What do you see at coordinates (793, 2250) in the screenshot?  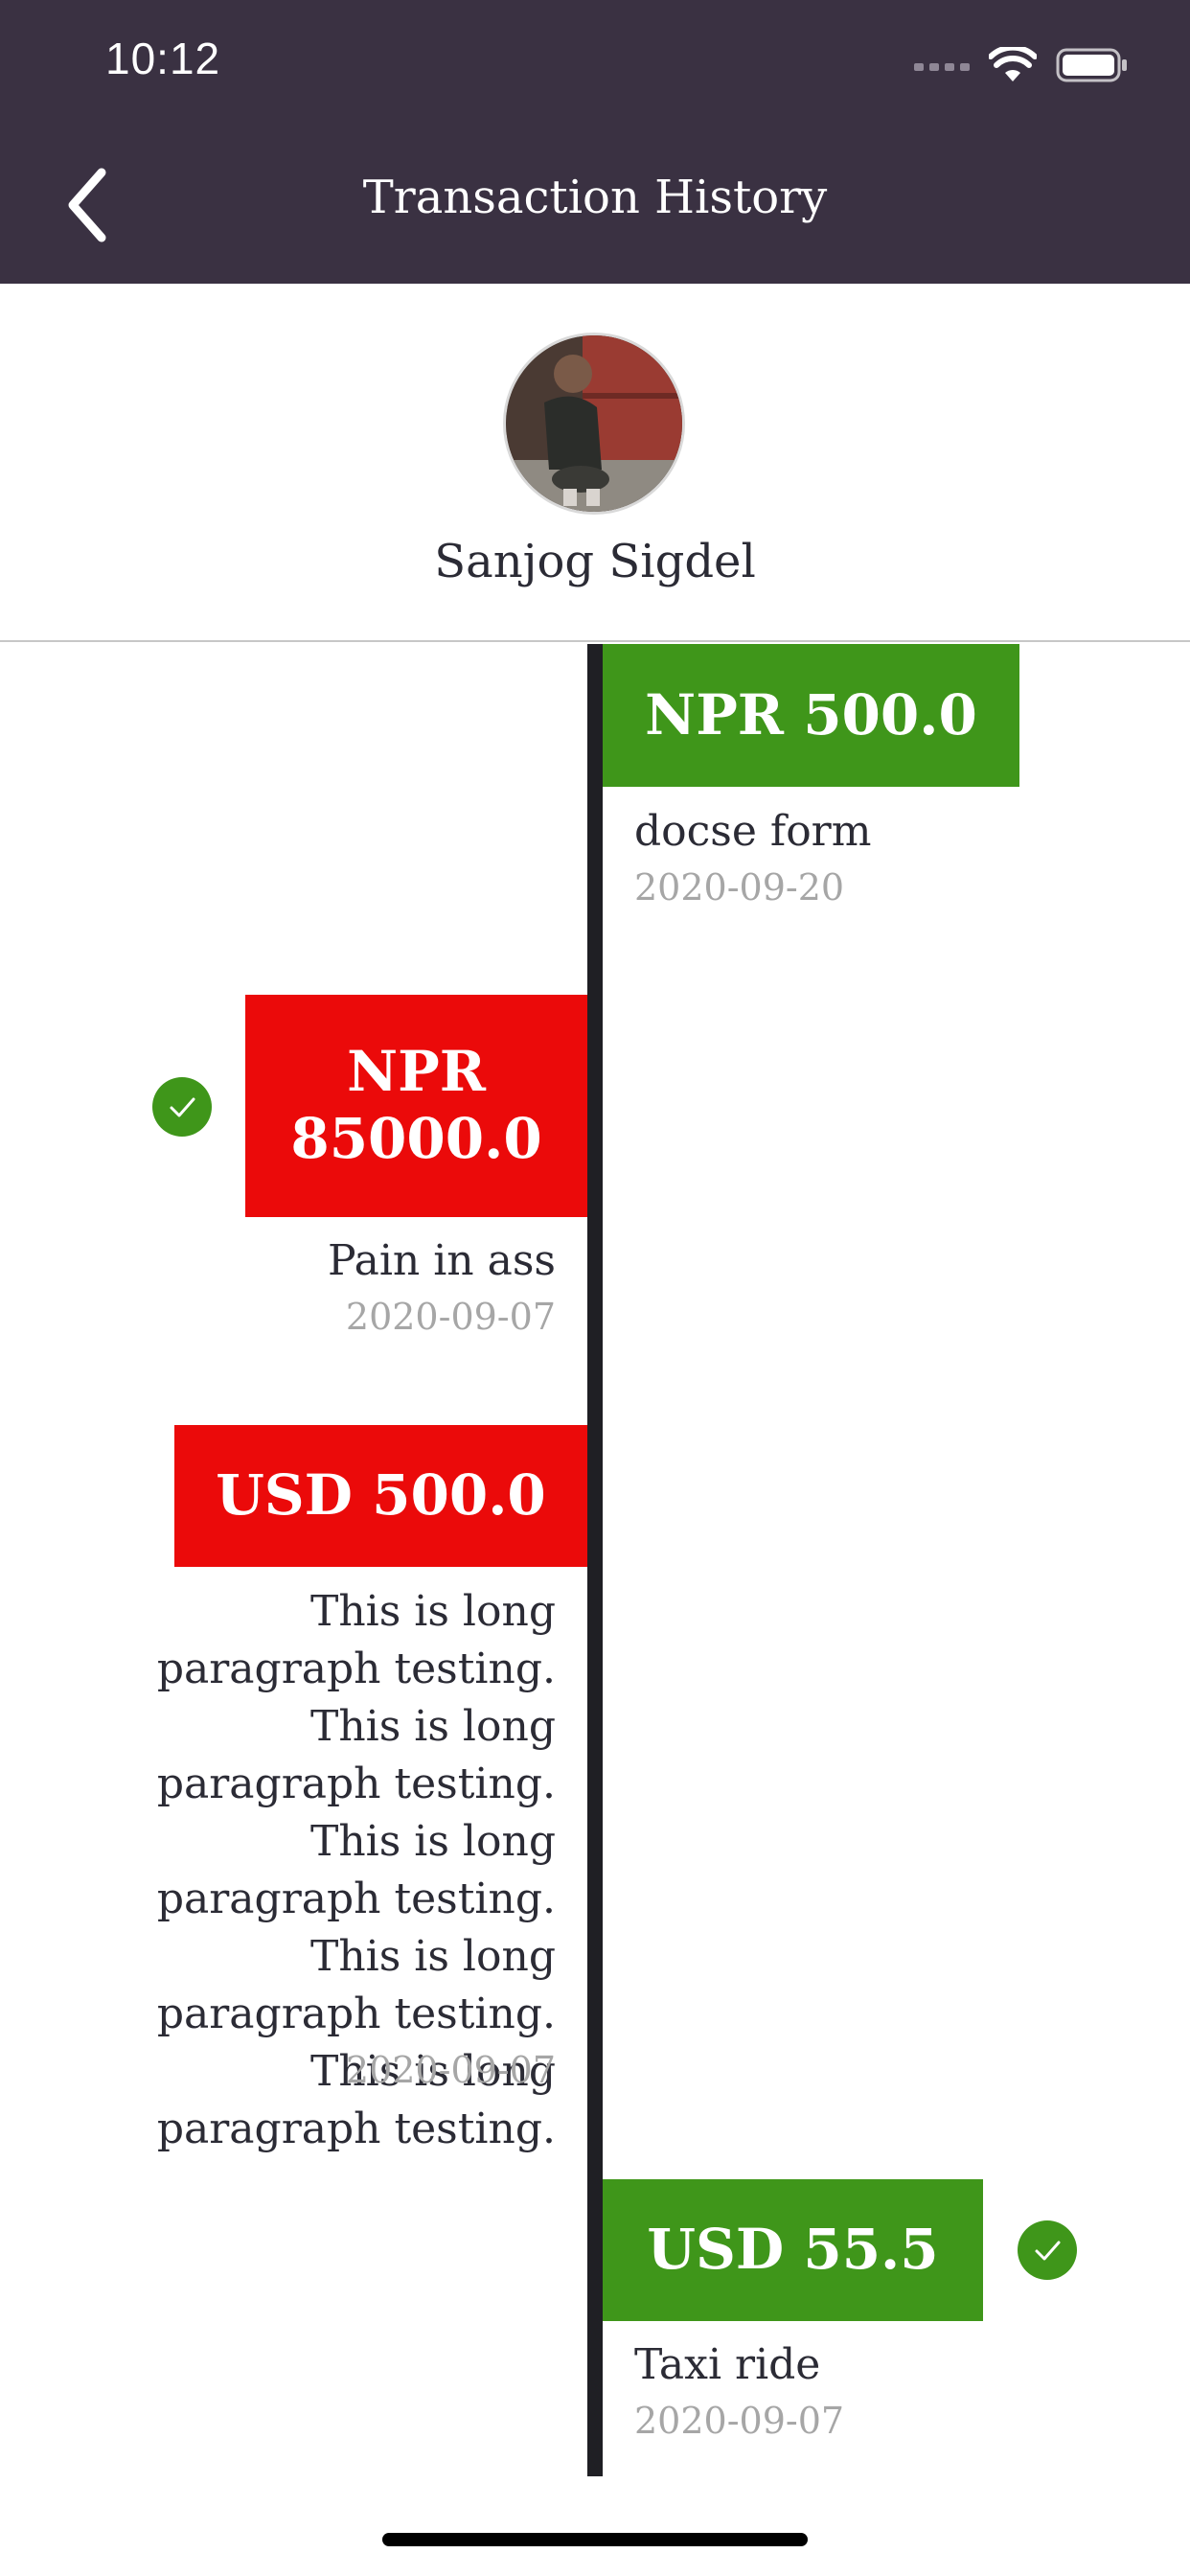 I see `transaction-amount: USD 55.5` at bounding box center [793, 2250].